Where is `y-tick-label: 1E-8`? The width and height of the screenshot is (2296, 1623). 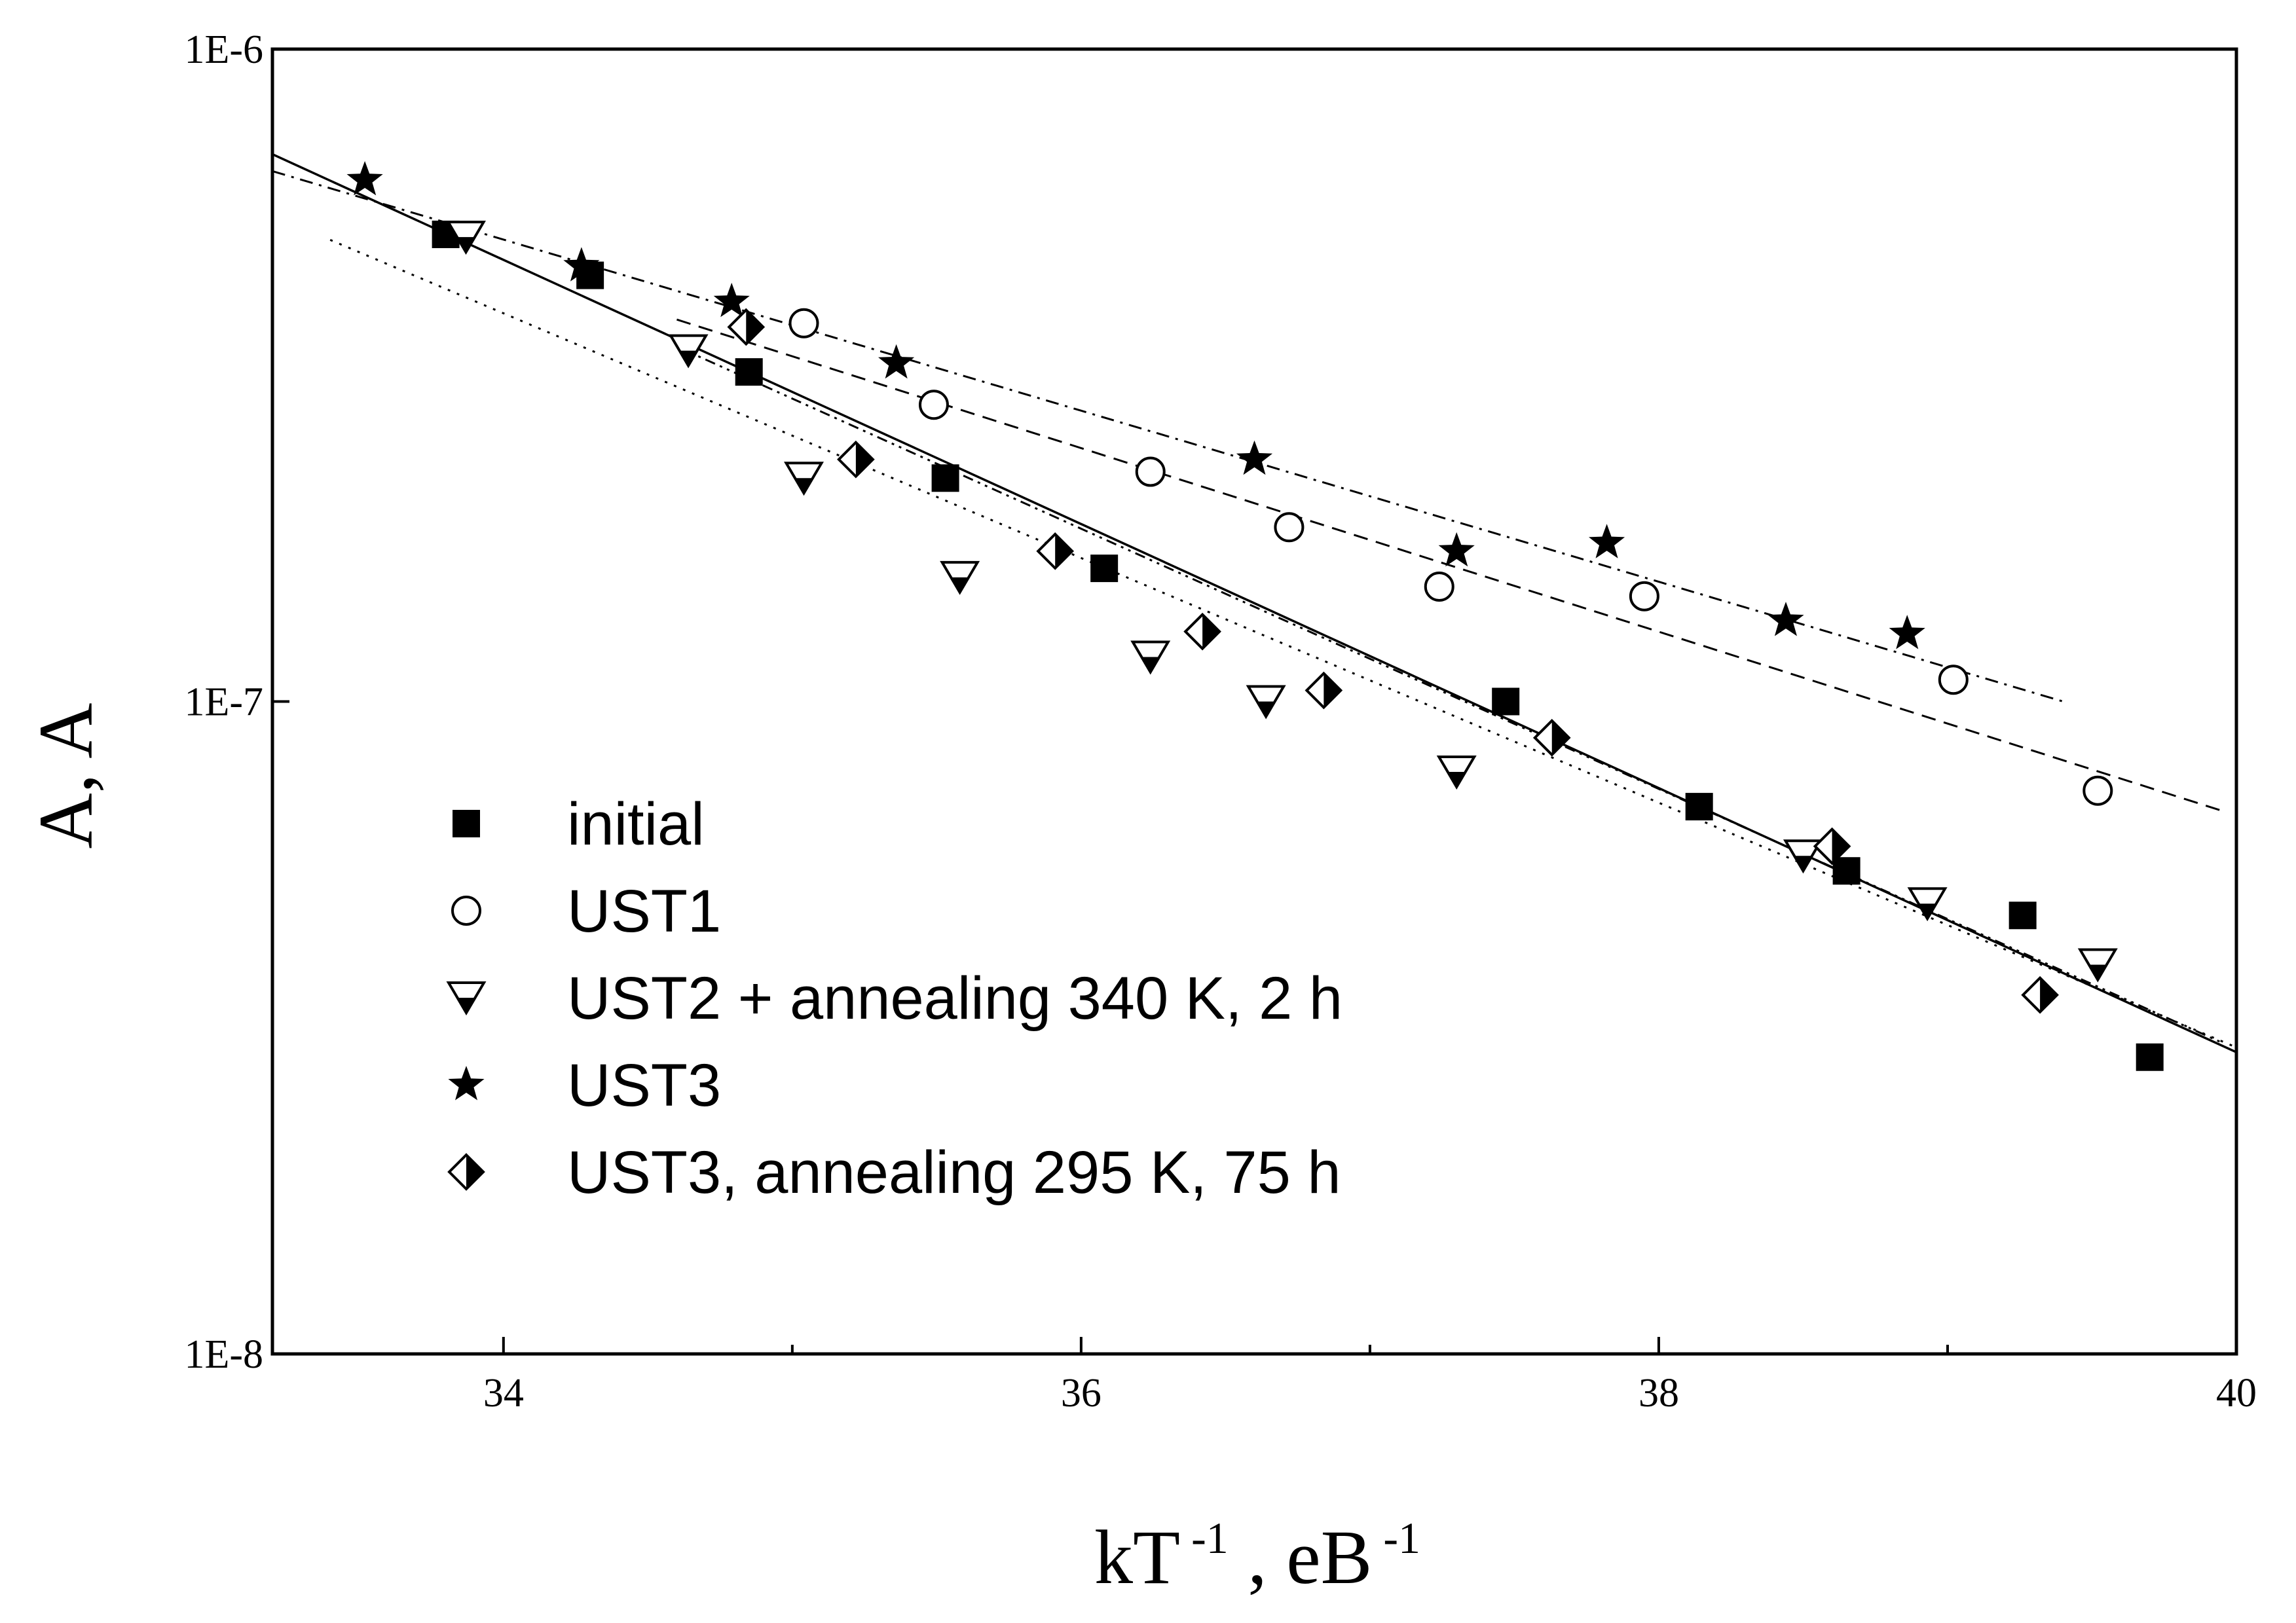 y-tick-label: 1E-8 is located at coordinates (224, 1354).